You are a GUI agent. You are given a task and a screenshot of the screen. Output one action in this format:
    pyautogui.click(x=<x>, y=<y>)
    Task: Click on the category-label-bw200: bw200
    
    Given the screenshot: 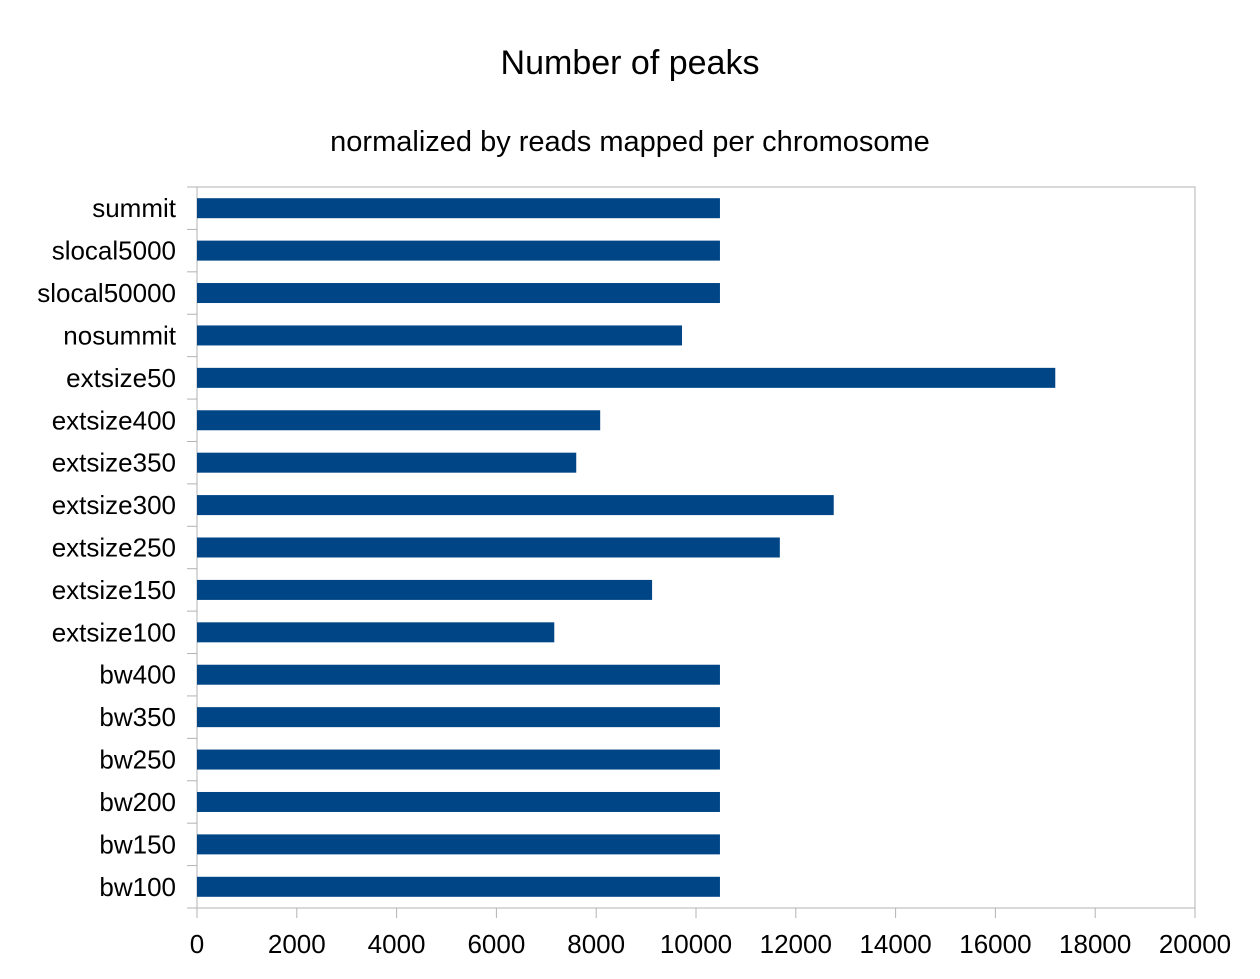 What is the action you would take?
    pyautogui.click(x=137, y=802)
    